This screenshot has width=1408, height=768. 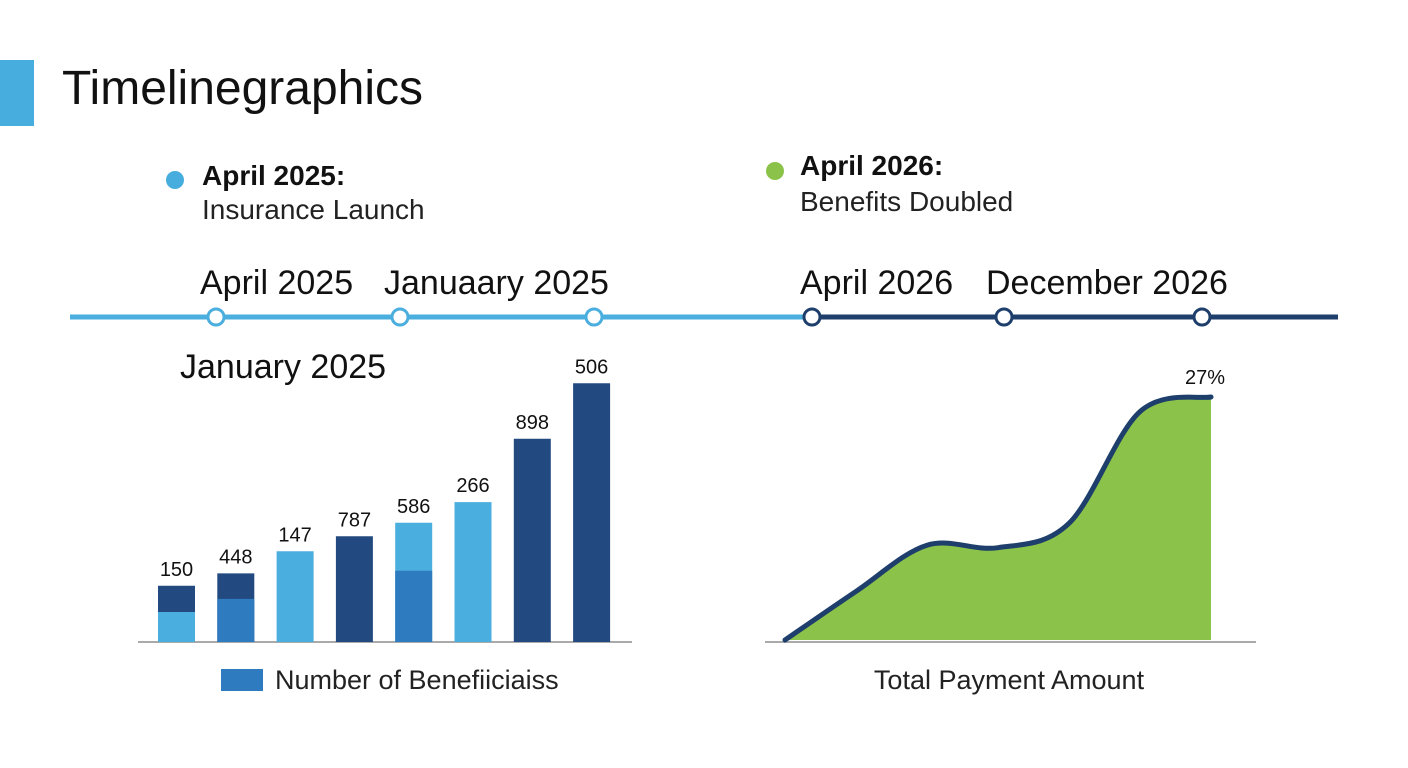 What do you see at coordinates (413, 507) in the screenshot?
I see `bar-data-label: 586` at bounding box center [413, 507].